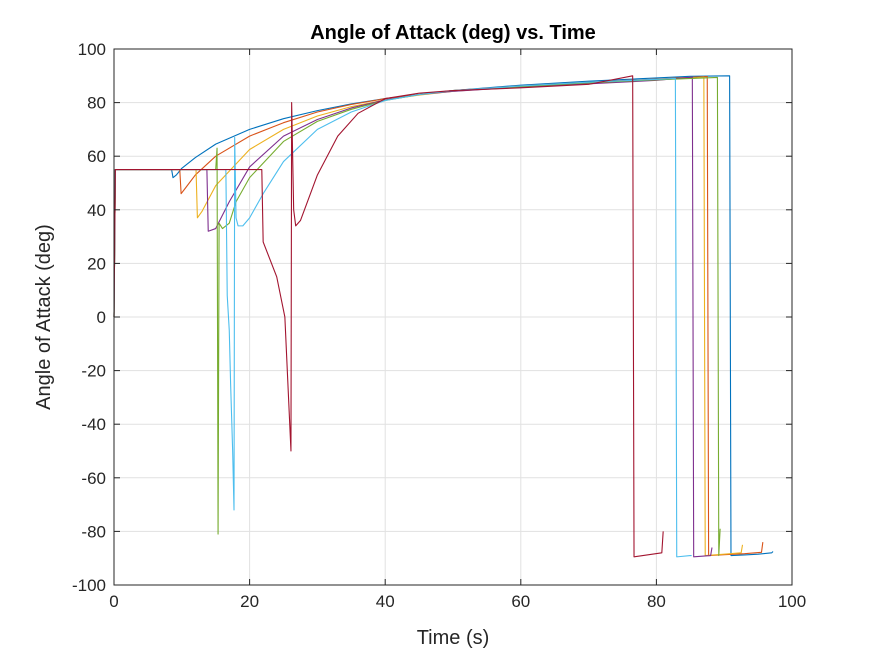 This screenshot has height=656, width=875. Describe the element at coordinates (385, 601) in the screenshot. I see `x-tick-label: 40` at that location.